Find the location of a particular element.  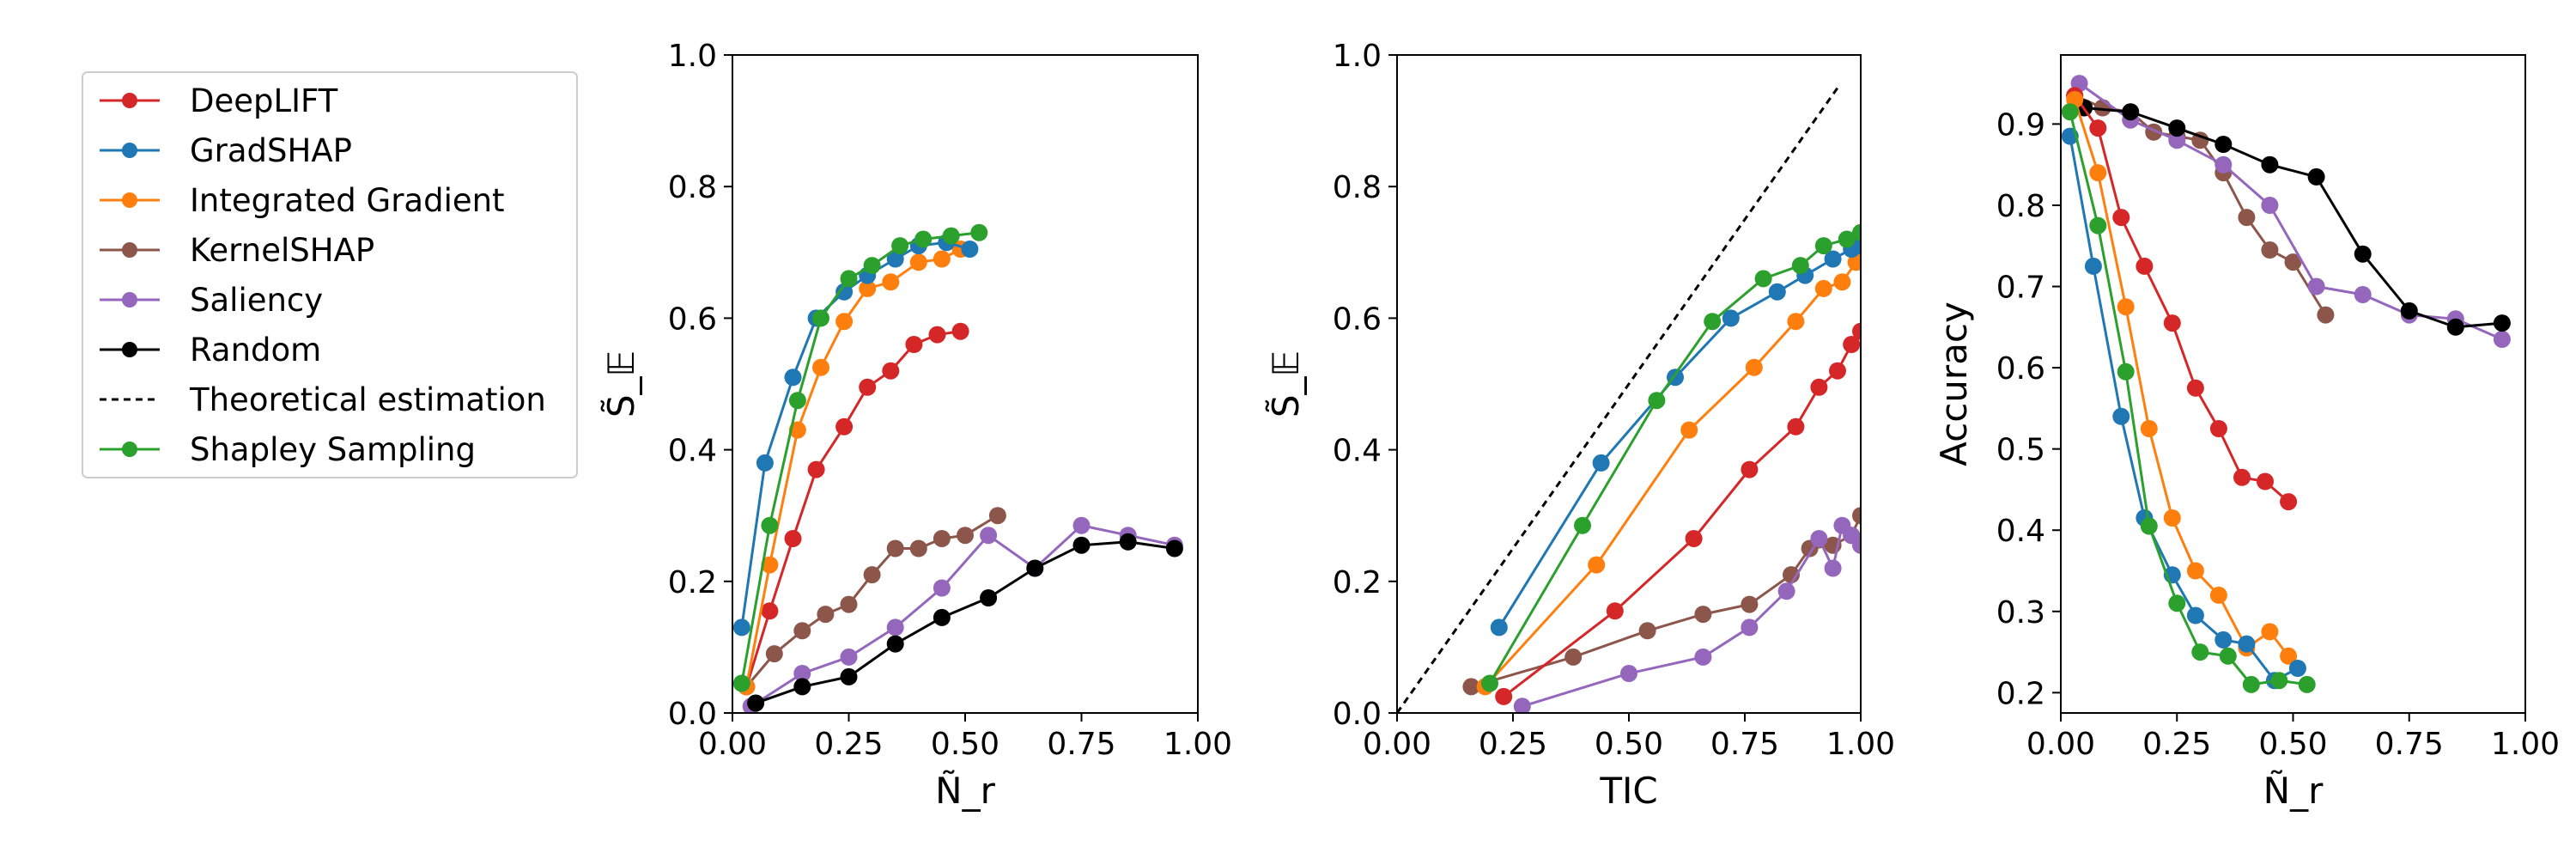

legend-item-theoretical-estimation: Theoretical estimation is located at coordinates (323, 399).